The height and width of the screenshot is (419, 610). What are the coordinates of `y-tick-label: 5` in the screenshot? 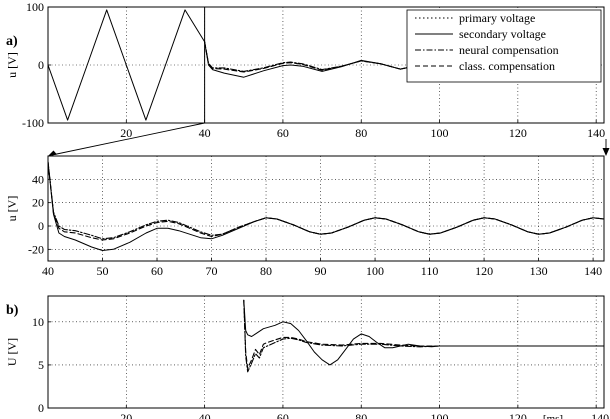 It's located at (41, 365).